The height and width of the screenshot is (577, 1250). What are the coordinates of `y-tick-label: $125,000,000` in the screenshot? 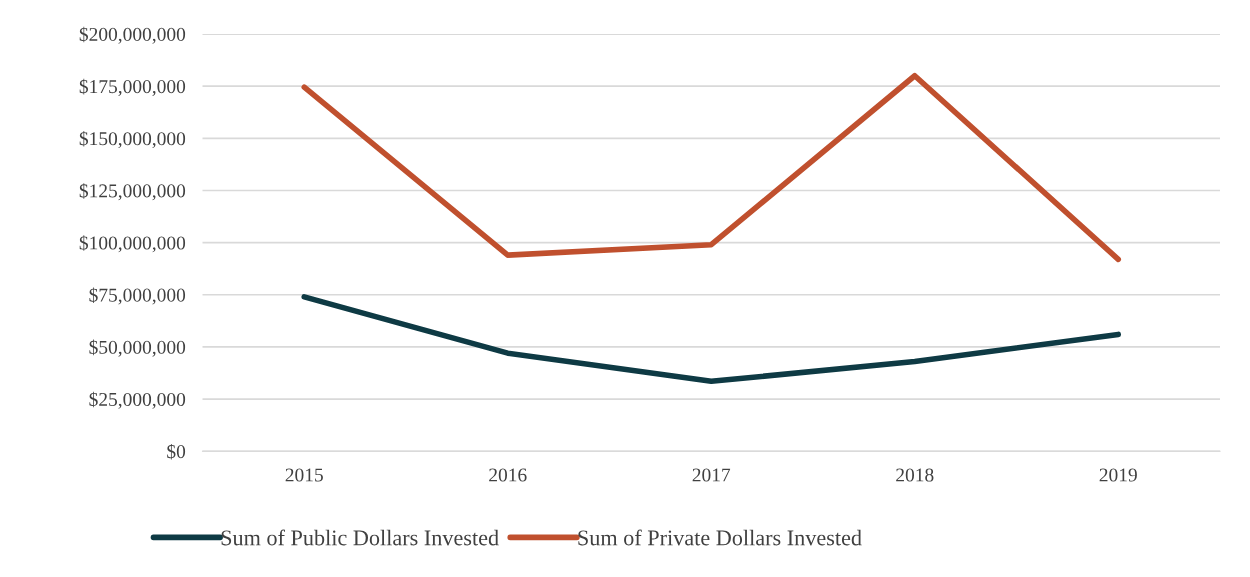 It's located at (132, 192).